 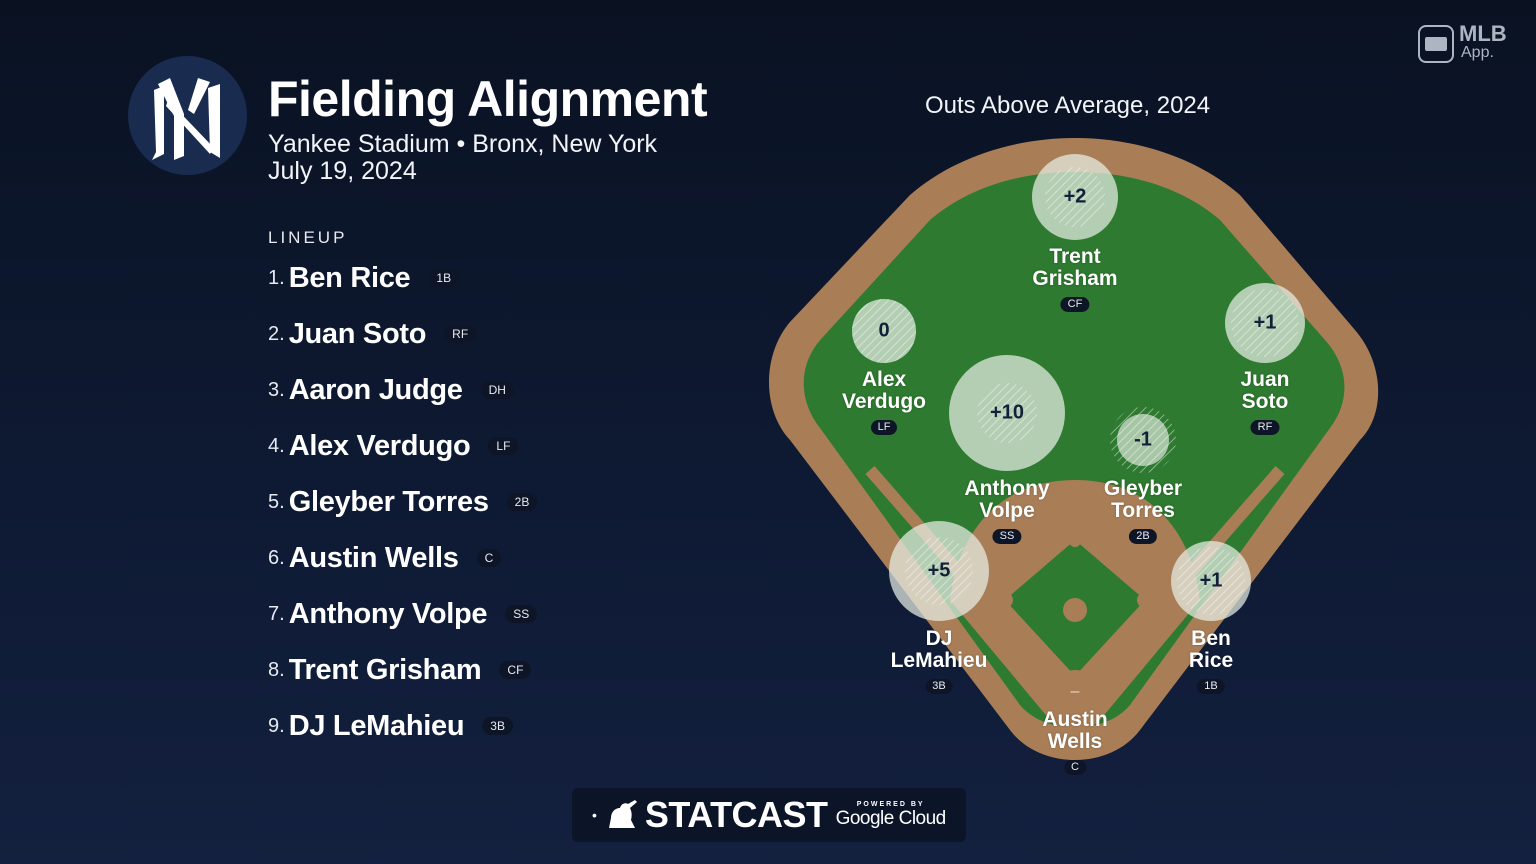 What do you see at coordinates (522, 502) in the screenshot?
I see `position-badge: 2B` at bounding box center [522, 502].